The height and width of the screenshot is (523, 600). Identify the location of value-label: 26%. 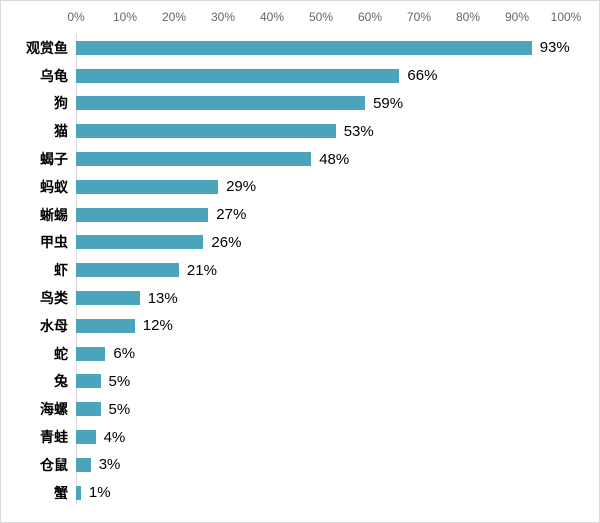
(226, 242).